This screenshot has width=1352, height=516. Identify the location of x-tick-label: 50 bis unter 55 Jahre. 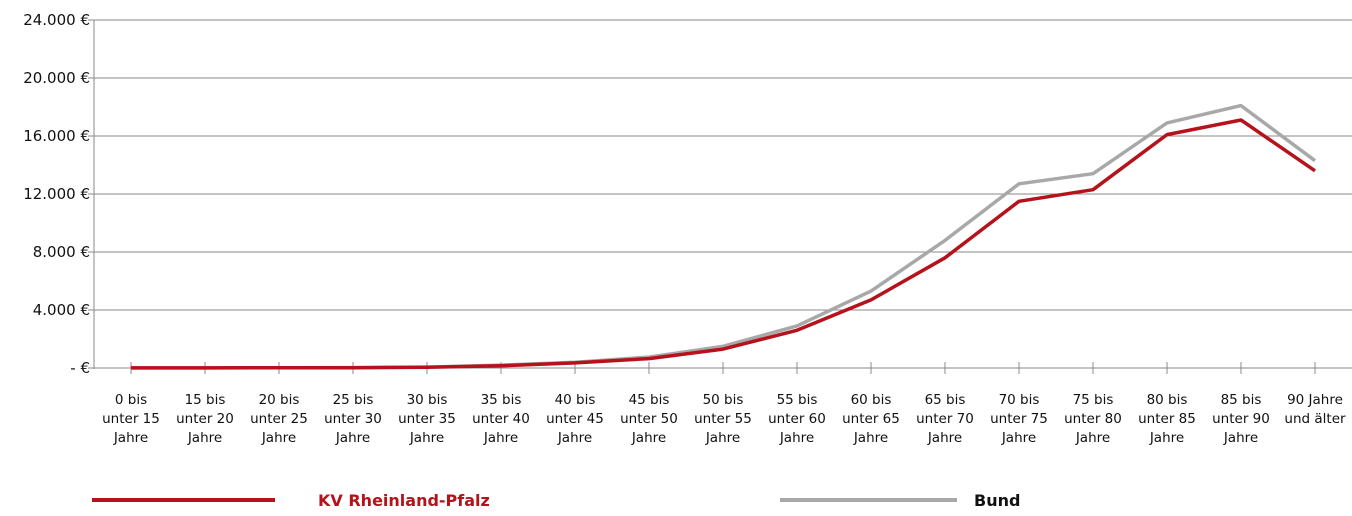
(723, 419).